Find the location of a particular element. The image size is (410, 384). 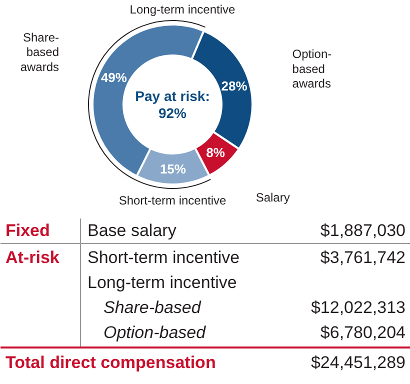

data-label: 15% is located at coordinates (173, 169).